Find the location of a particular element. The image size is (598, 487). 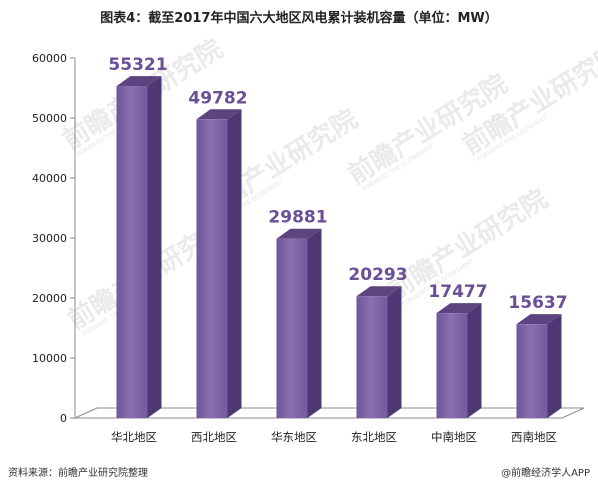

data-label: 55321 is located at coordinates (137, 65).